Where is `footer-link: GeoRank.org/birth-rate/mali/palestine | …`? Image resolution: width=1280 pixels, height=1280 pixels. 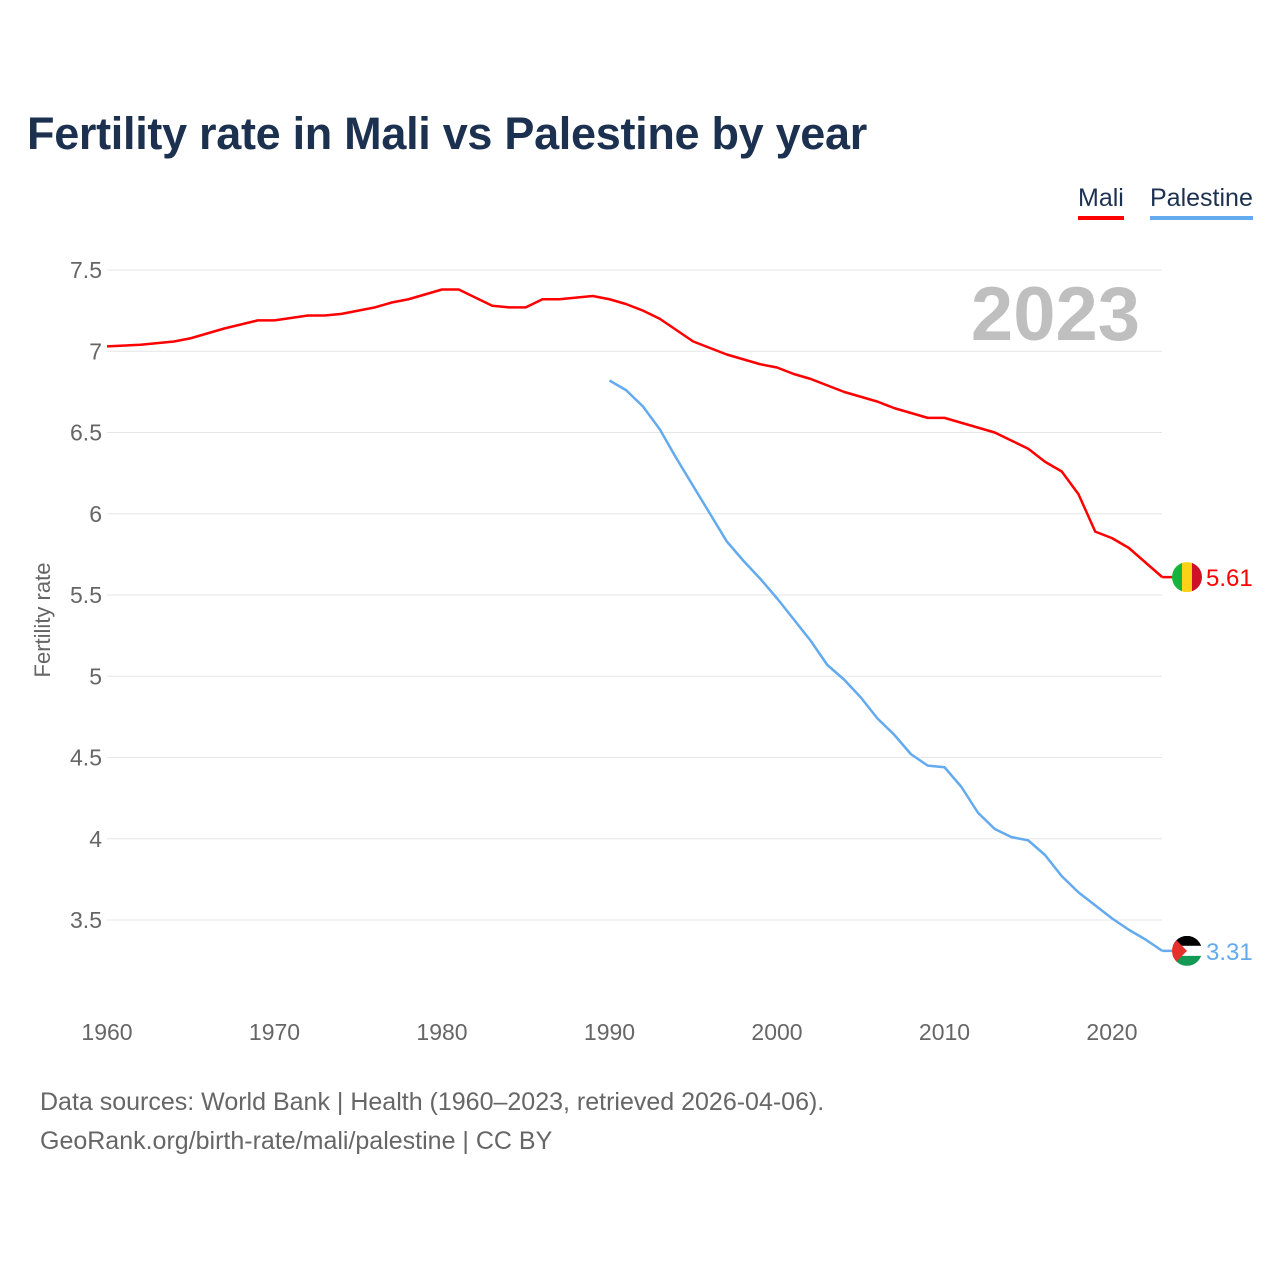 footer-link: GeoRank.org/birth-rate/mali/palestine | … is located at coordinates (296, 1141).